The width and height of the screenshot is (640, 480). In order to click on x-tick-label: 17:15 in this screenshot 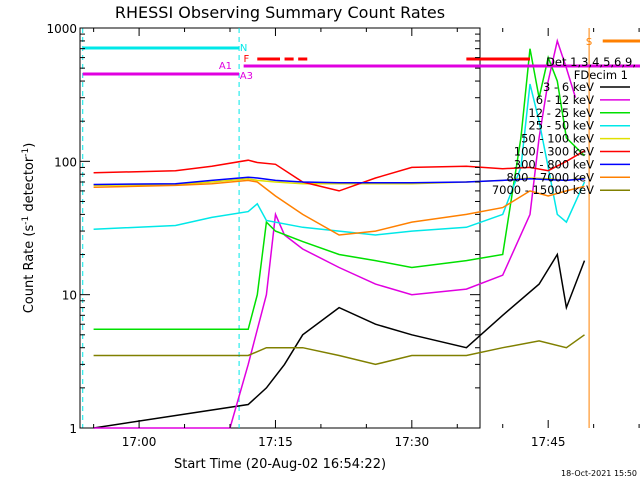, I will do `click(275, 442)`.